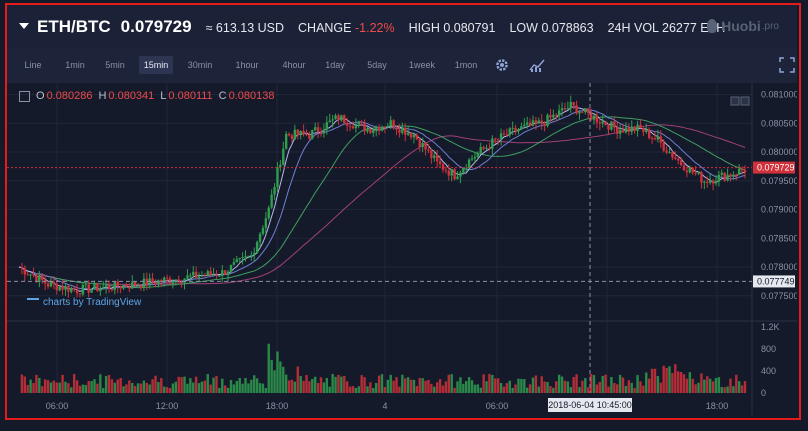 The width and height of the screenshot is (808, 431). Describe the element at coordinates (92, 302) in the screenshot. I see `attribution-text: charts by TradingView` at that location.